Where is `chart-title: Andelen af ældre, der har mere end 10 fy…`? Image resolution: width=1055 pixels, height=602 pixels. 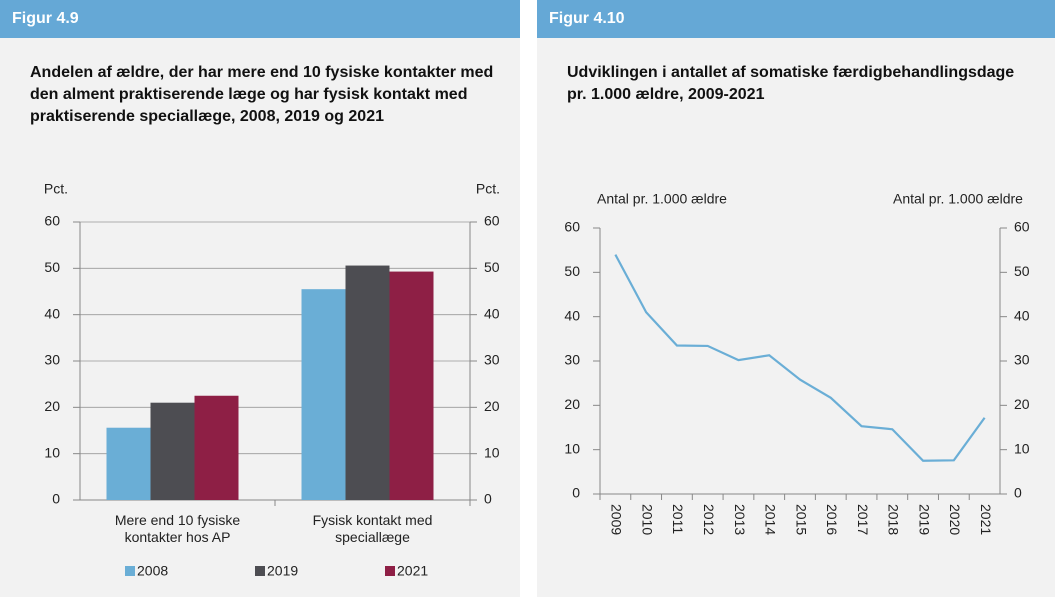 chart-title: Andelen af ældre, der har mere end 10 fy… is located at coordinates (262, 94).